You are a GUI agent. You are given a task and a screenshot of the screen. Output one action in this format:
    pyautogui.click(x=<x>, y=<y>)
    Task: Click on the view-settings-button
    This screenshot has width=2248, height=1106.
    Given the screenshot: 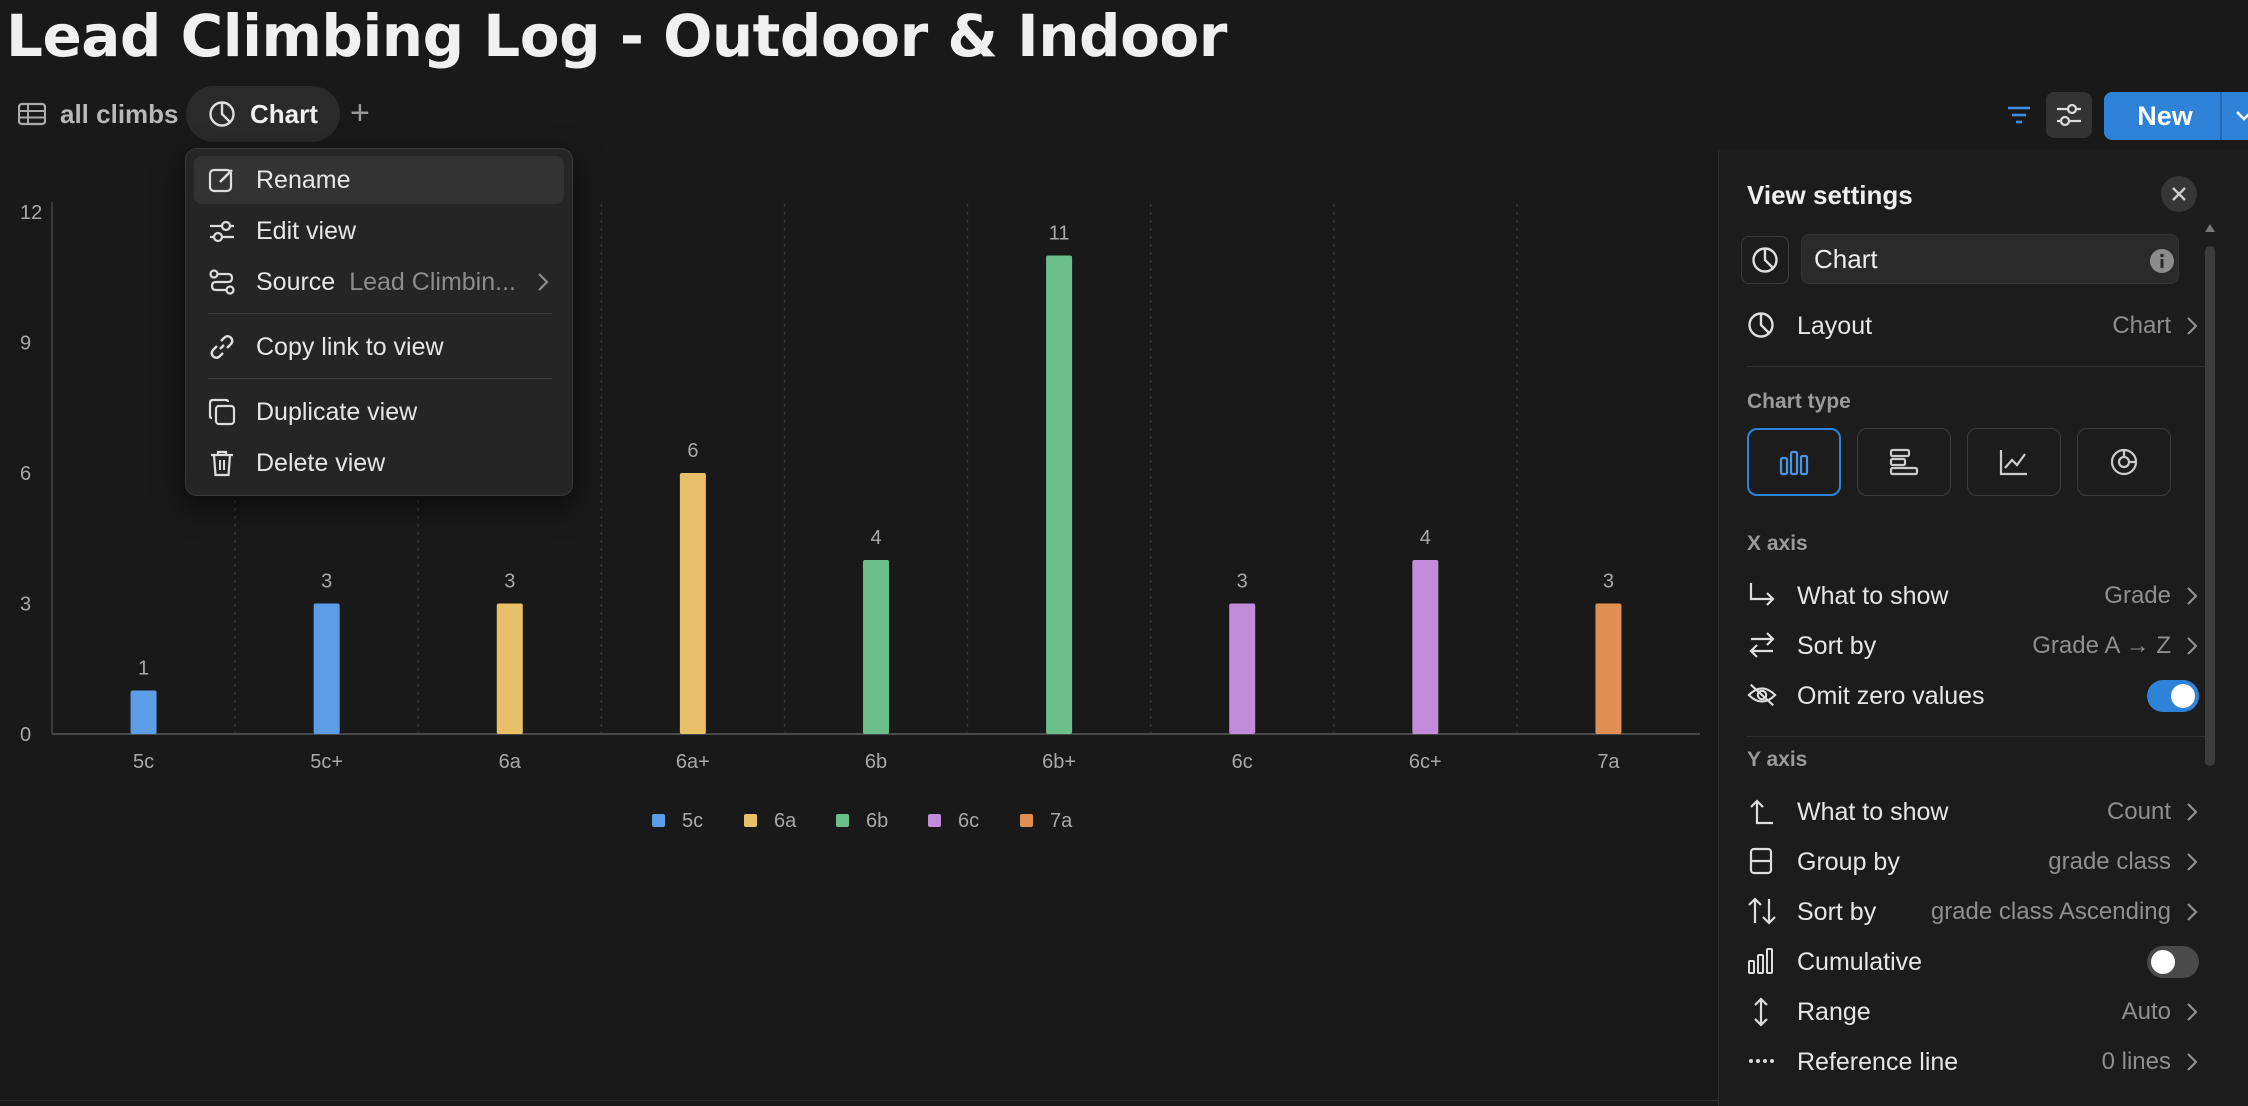 What is the action you would take?
    pyautogui.click(x=2069, y=115)
    